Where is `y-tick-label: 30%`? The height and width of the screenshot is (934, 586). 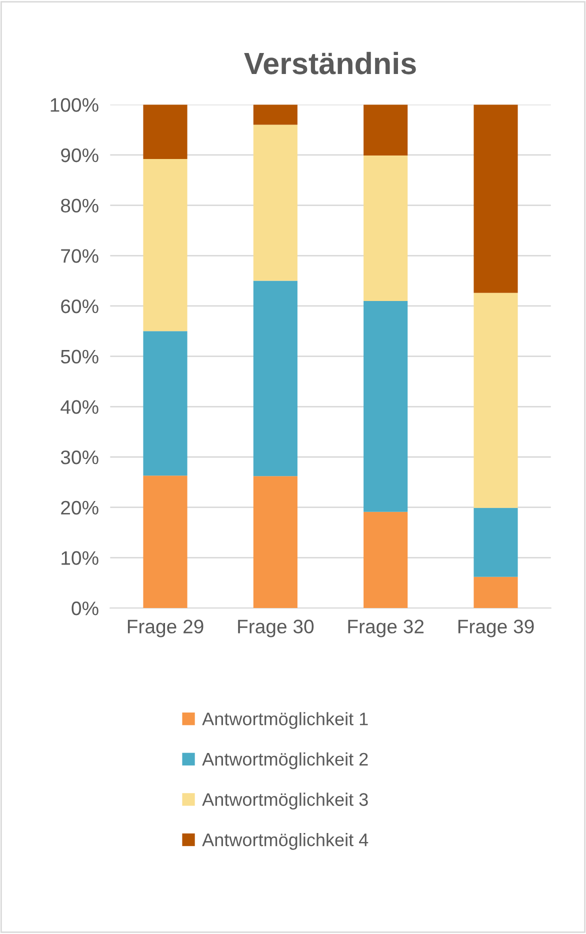 y-tick-label: 30% is located at coordinates (79, 457).